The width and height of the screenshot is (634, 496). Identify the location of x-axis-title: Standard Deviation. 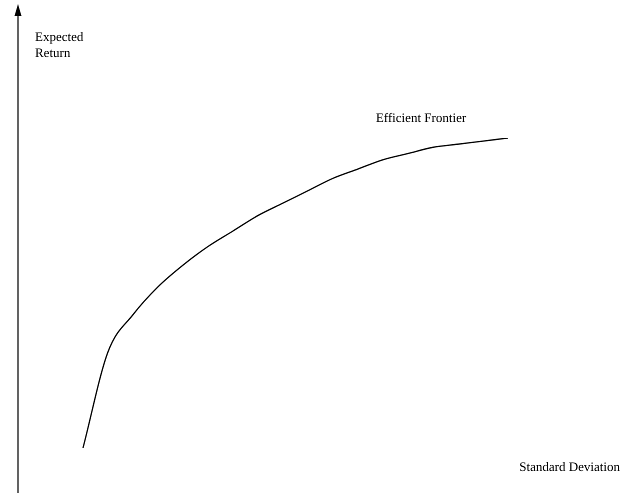
(569, 466).